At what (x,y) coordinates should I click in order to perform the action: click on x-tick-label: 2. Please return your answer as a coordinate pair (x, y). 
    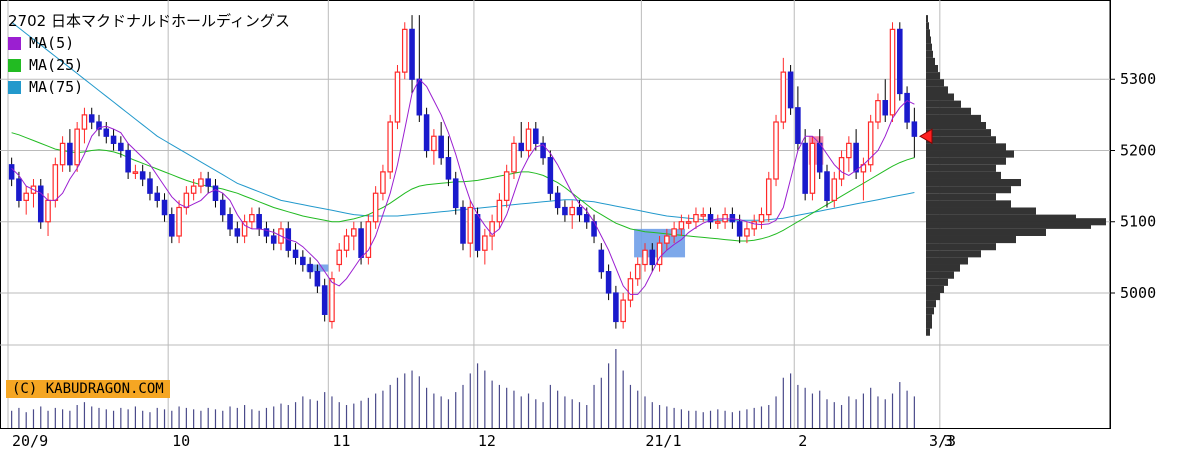
    Looking at the image, I should click on (802, 441).